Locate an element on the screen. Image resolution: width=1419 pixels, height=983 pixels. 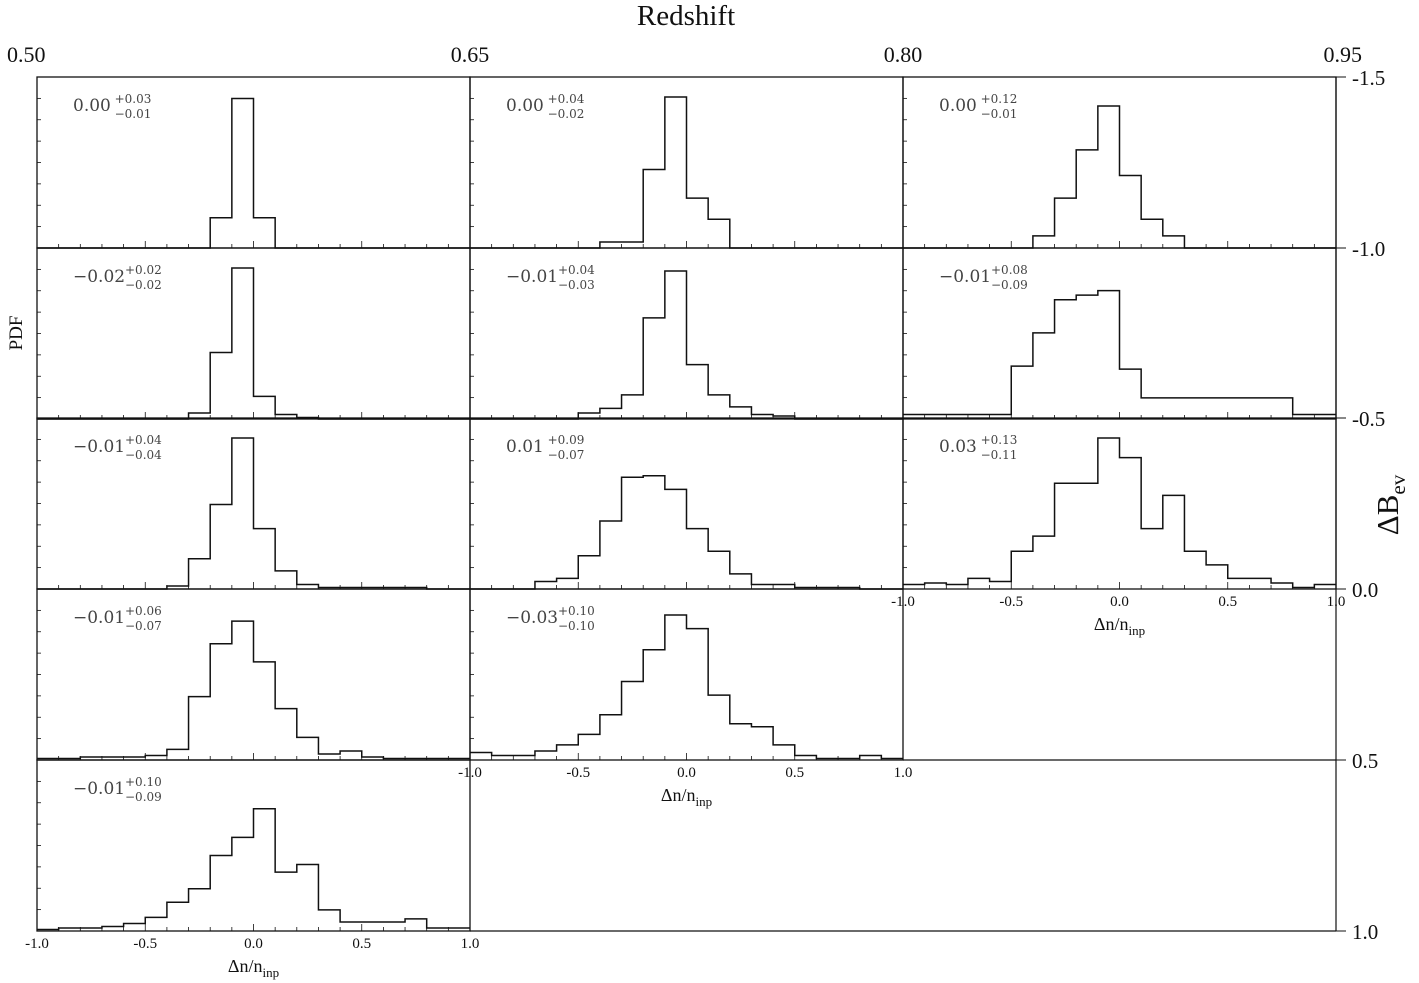
right-axis-label-sub: ev is located at coordinates (1398, 484).